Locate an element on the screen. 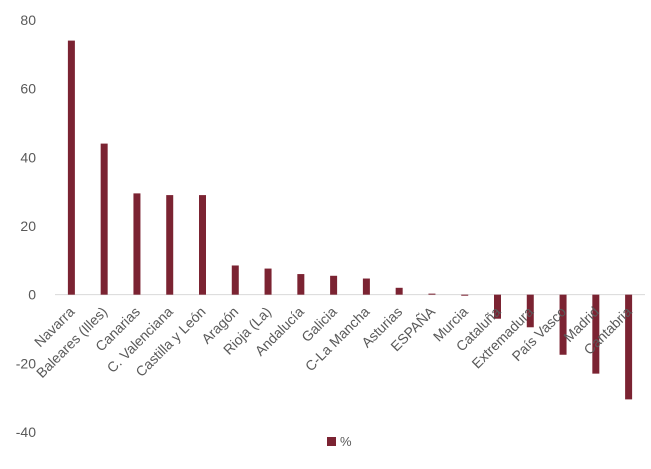 This screenshot has height=469, width=651. y-tick-label: -20 is located at coordinates (26, 363).